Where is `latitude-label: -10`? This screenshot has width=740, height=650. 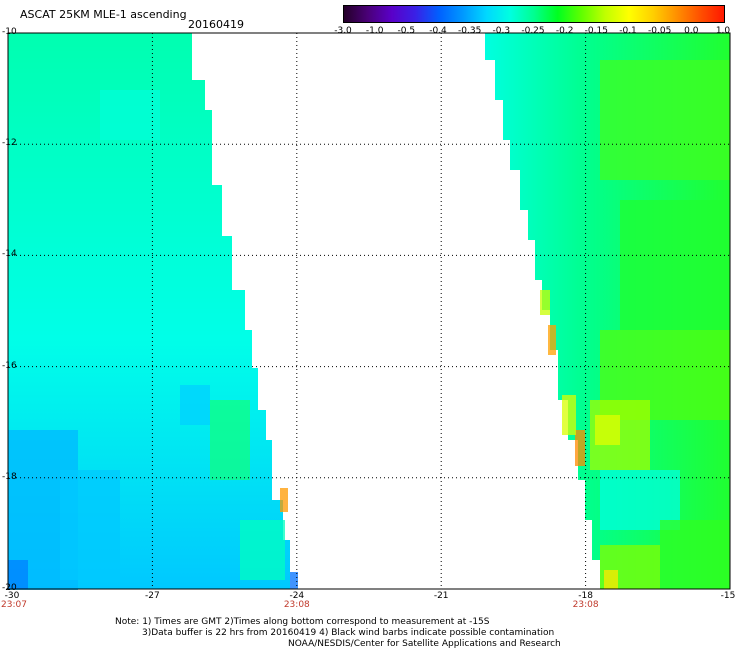
latitude-label: -10 is located at coordinates (9, 32).